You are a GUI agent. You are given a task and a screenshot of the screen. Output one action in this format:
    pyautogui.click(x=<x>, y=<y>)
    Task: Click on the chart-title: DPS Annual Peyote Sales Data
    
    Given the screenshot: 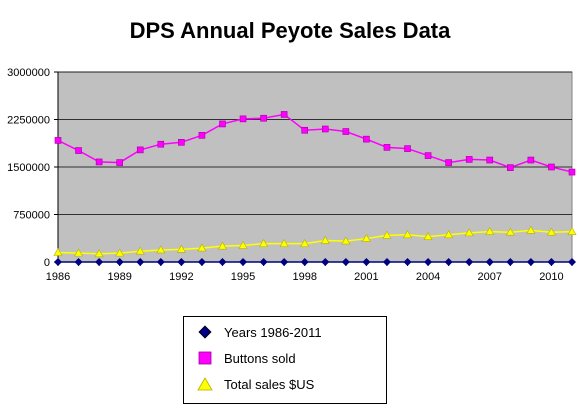 What is the action you would take?
    pyautogui.click(x=290, y=30)
    